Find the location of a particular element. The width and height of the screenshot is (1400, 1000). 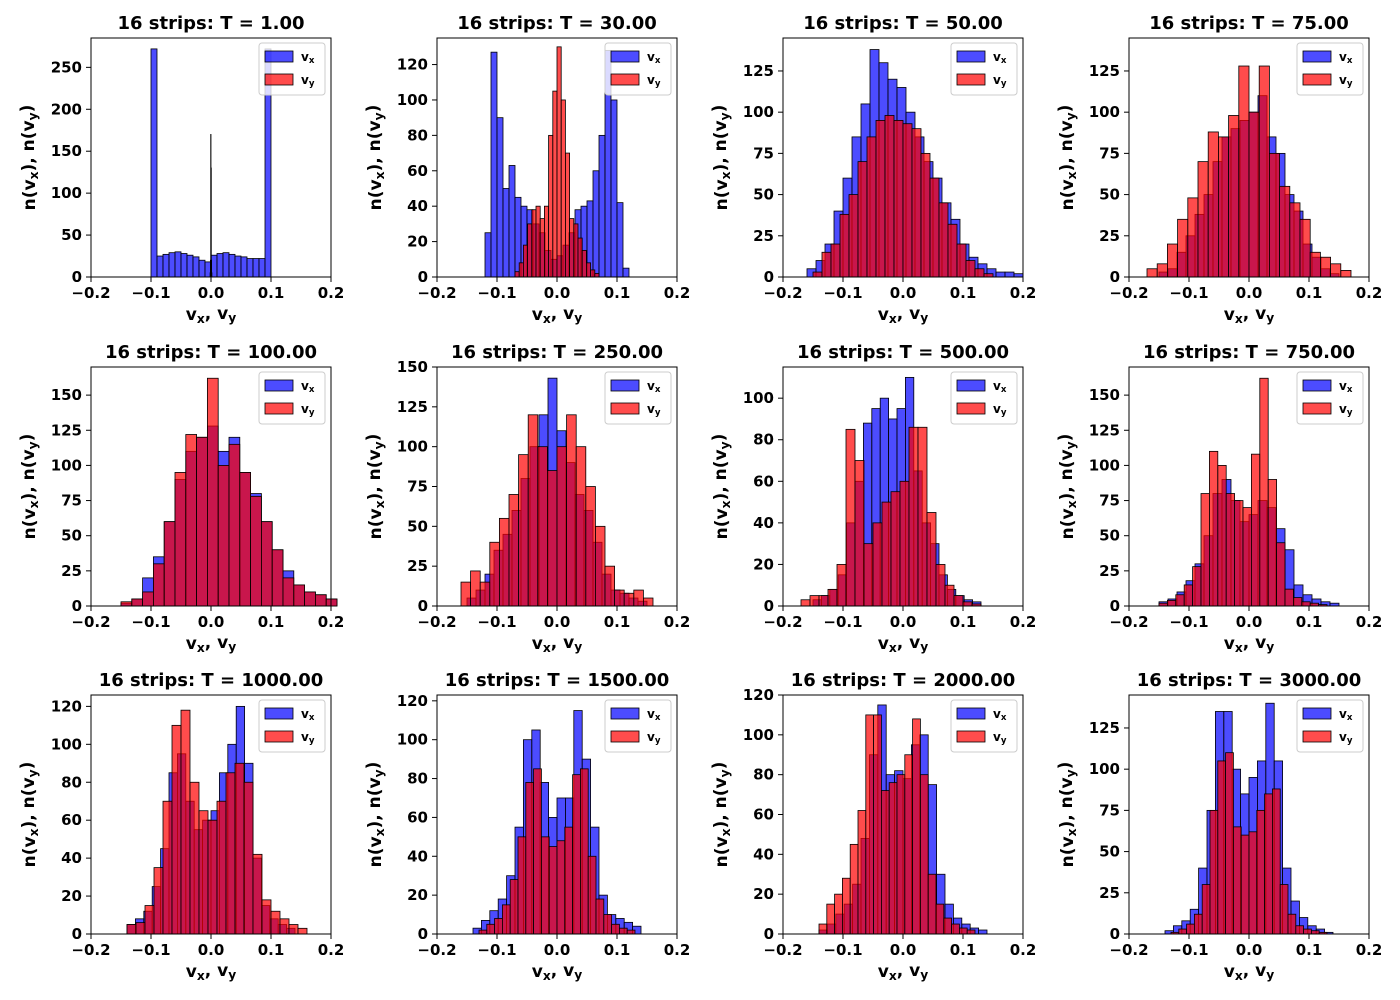

y-tick-label: 250 is located at coordinates (66, 67).